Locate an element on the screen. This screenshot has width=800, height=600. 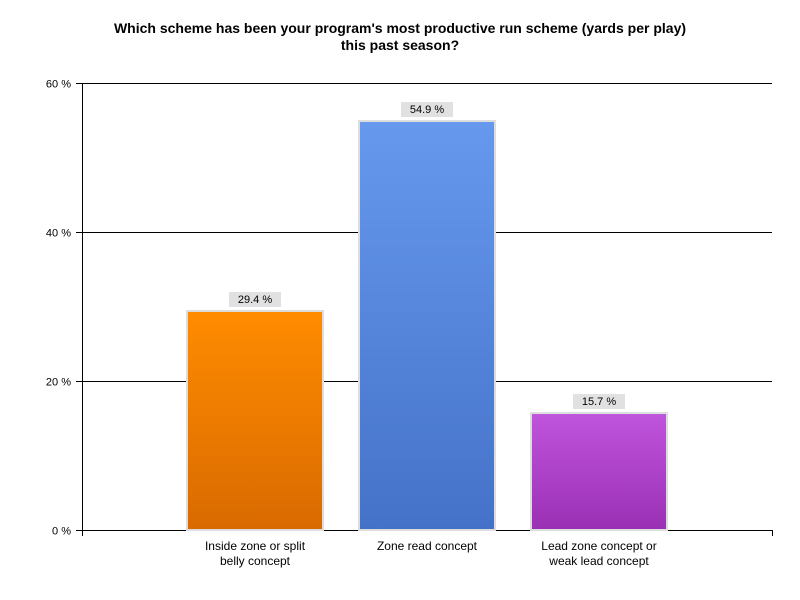
data-label-2: 54.9 % is located at coordinates (427, 110).